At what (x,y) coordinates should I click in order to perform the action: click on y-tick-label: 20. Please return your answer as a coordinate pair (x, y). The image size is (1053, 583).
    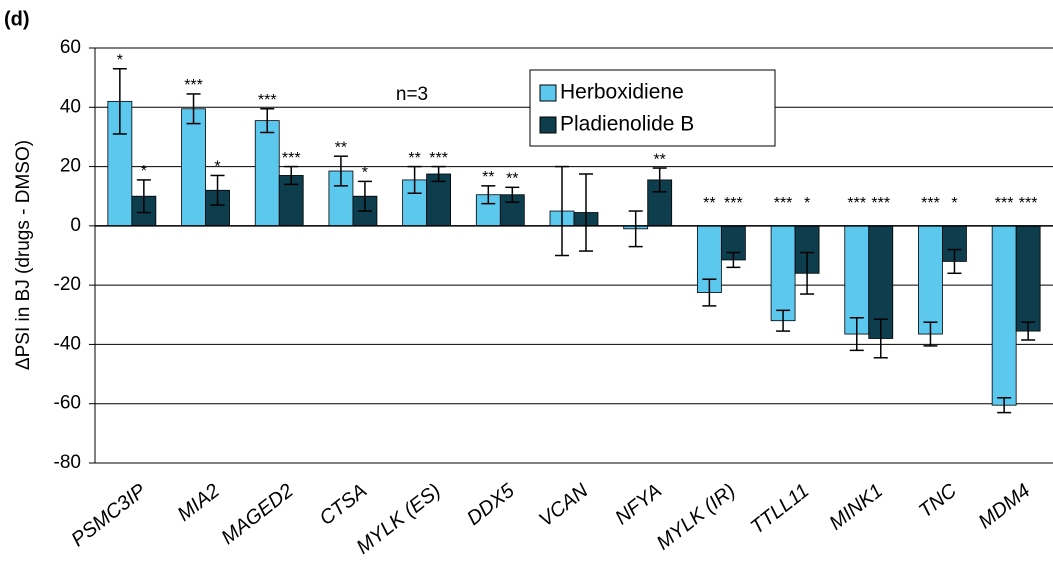
    Looking at the image, I should click on (70, 166).